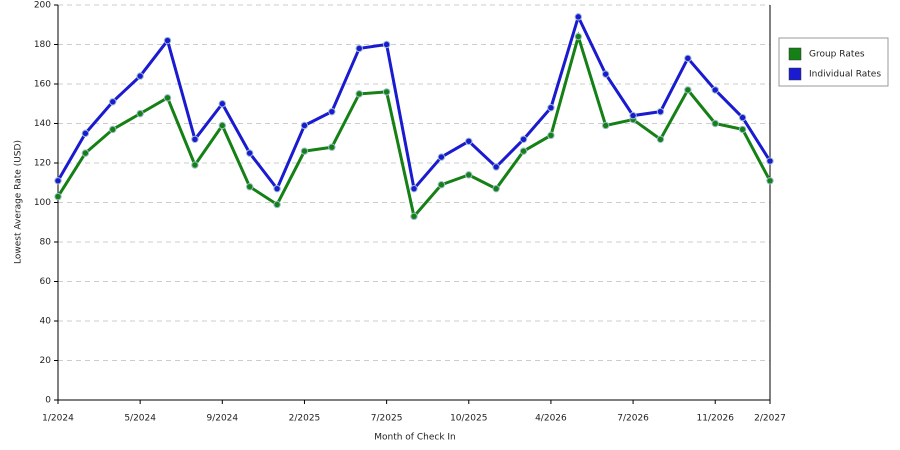  I want to click on x-tick-label: 9/2024, so click(222, 419).